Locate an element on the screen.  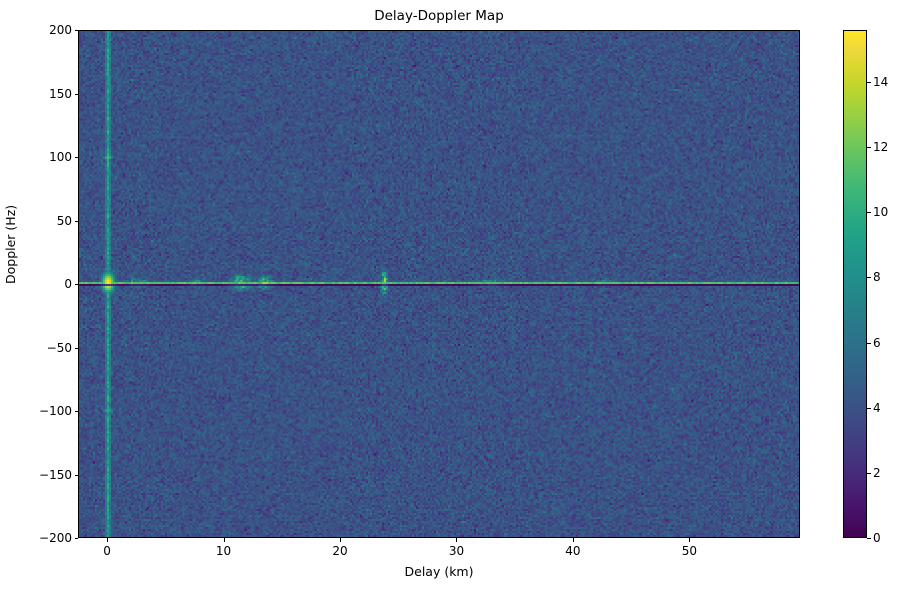
colorbar-tick-label: 6 is located at coordinates (877, 342).